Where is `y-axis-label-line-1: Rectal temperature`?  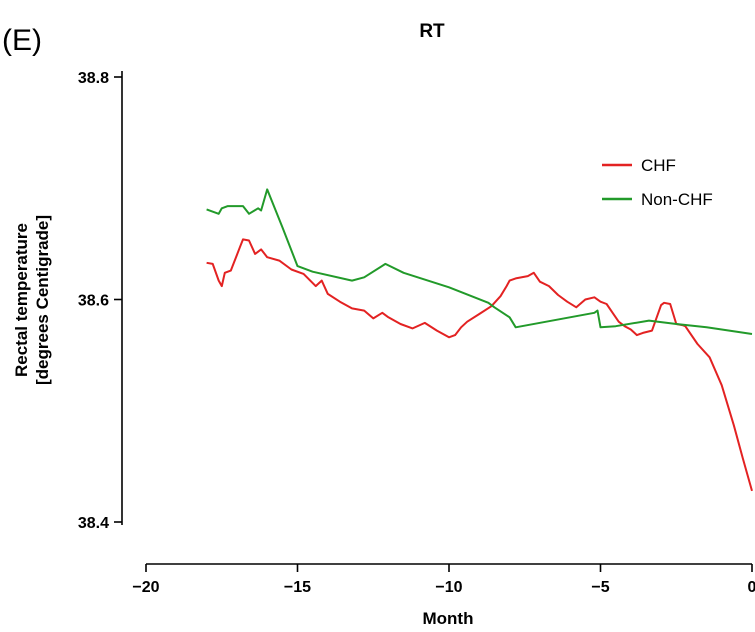
y-axis-label-line-1: Rectal temperature is located at coordinates (21, 300).